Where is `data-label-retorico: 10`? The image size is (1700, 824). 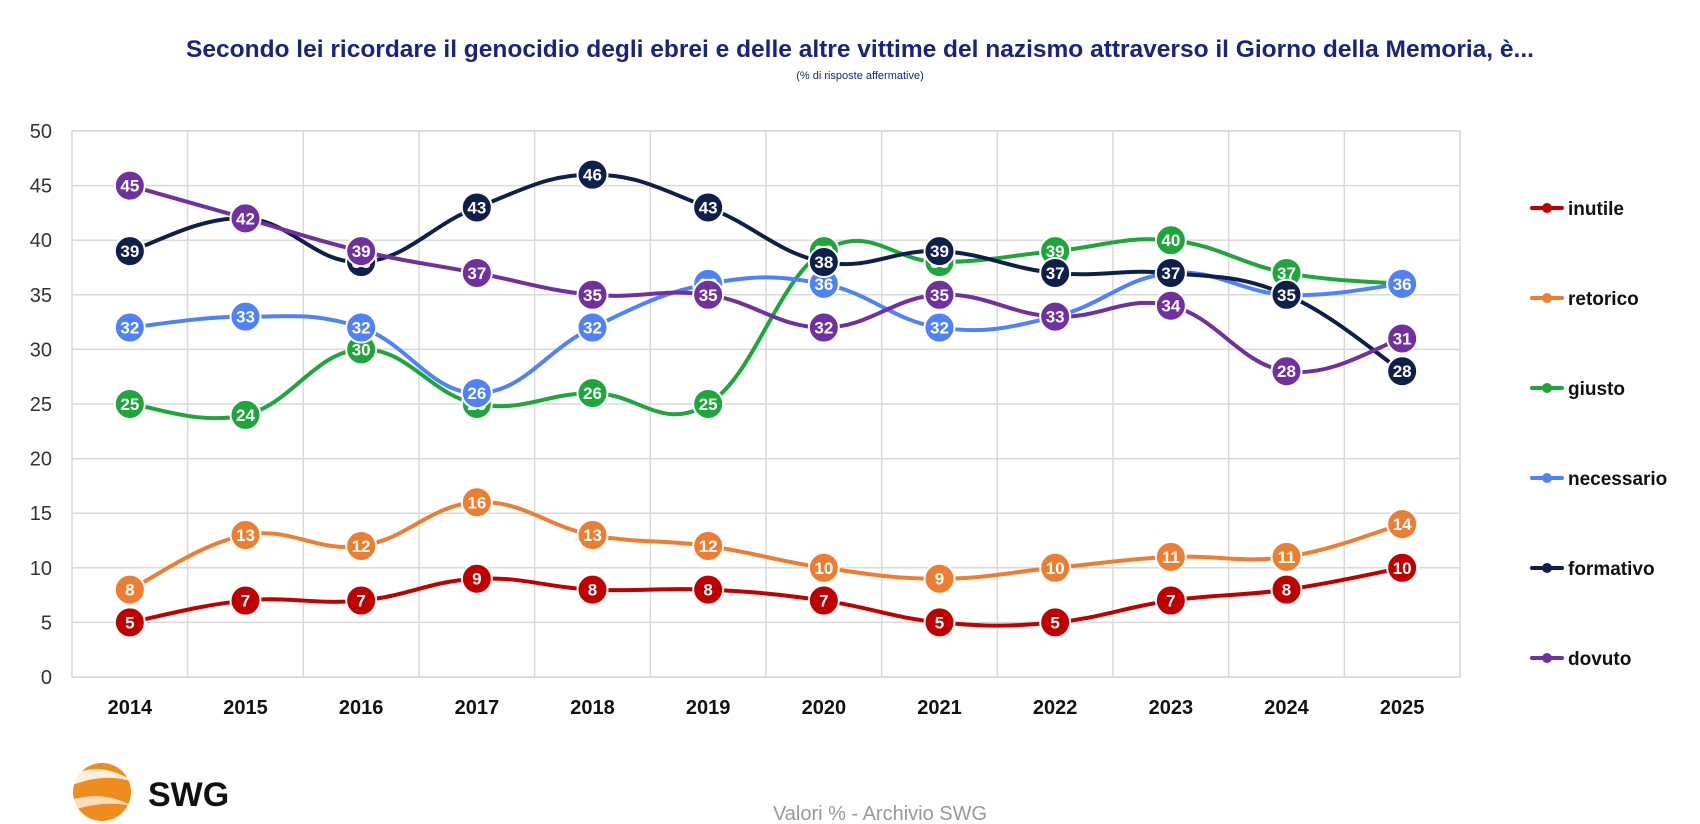
data-label-retorico: 10 is located at coordinates (1055, 568).